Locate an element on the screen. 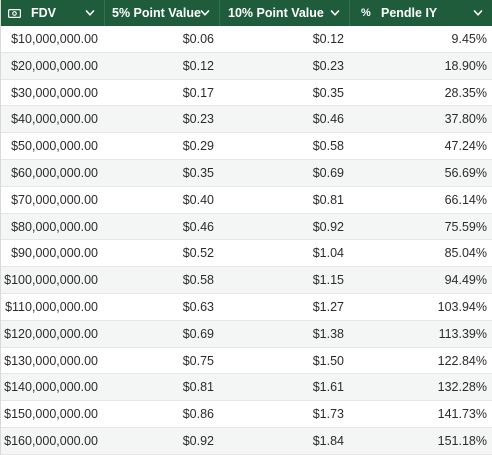 Image resolution: width=492 pixels, height=455 pixels. point-value-5pct-cell: $0.46 is located at coordinates (198, 226).